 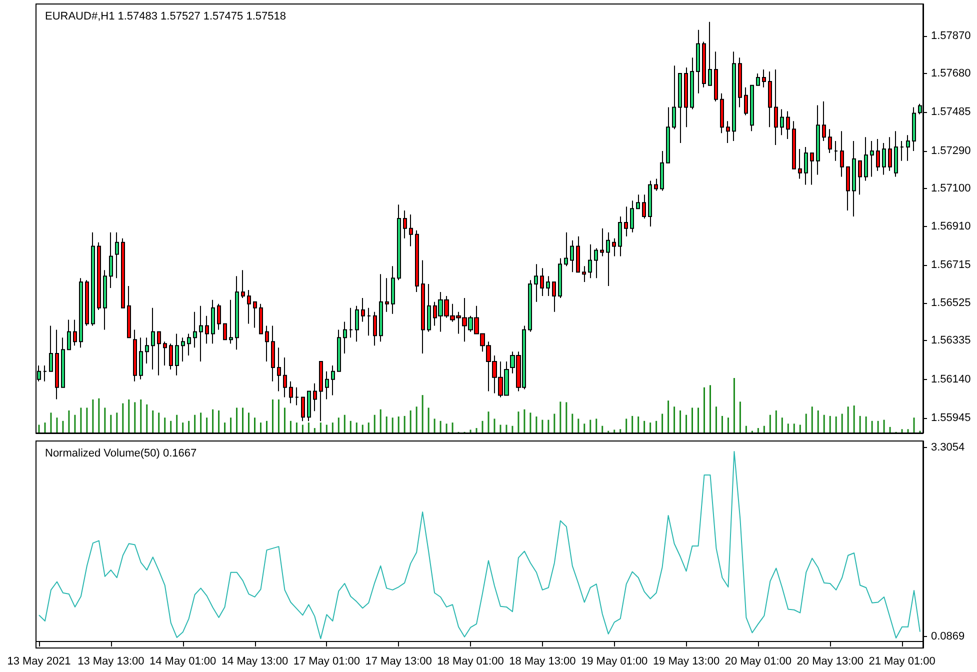 I want to click on x-tick-label: 14 May 13:00, so click(x=254, y=662).